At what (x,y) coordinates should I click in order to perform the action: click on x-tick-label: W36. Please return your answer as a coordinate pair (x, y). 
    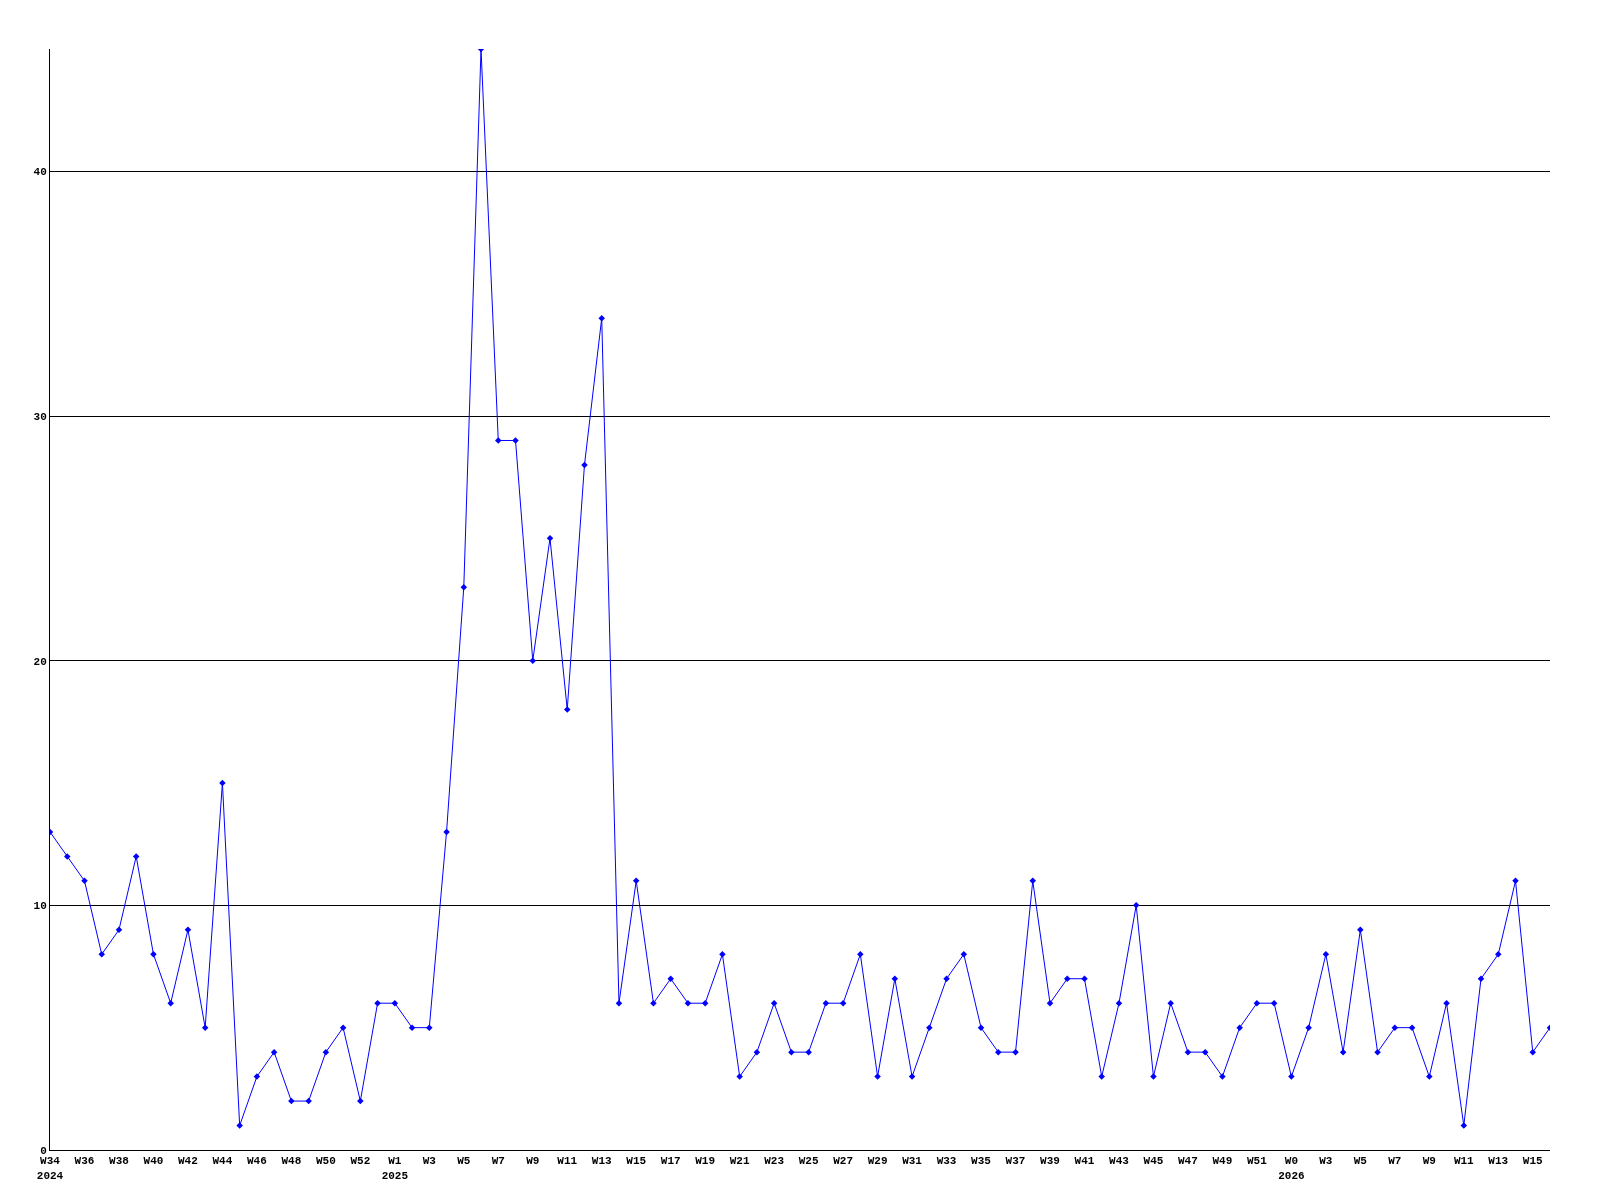
    Looking at the image, I should click on (84, 1161).